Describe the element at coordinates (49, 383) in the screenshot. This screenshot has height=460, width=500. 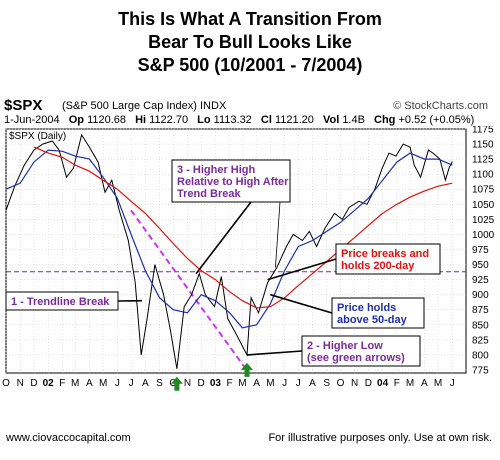
I see `x-tick-label: 02` at that location.